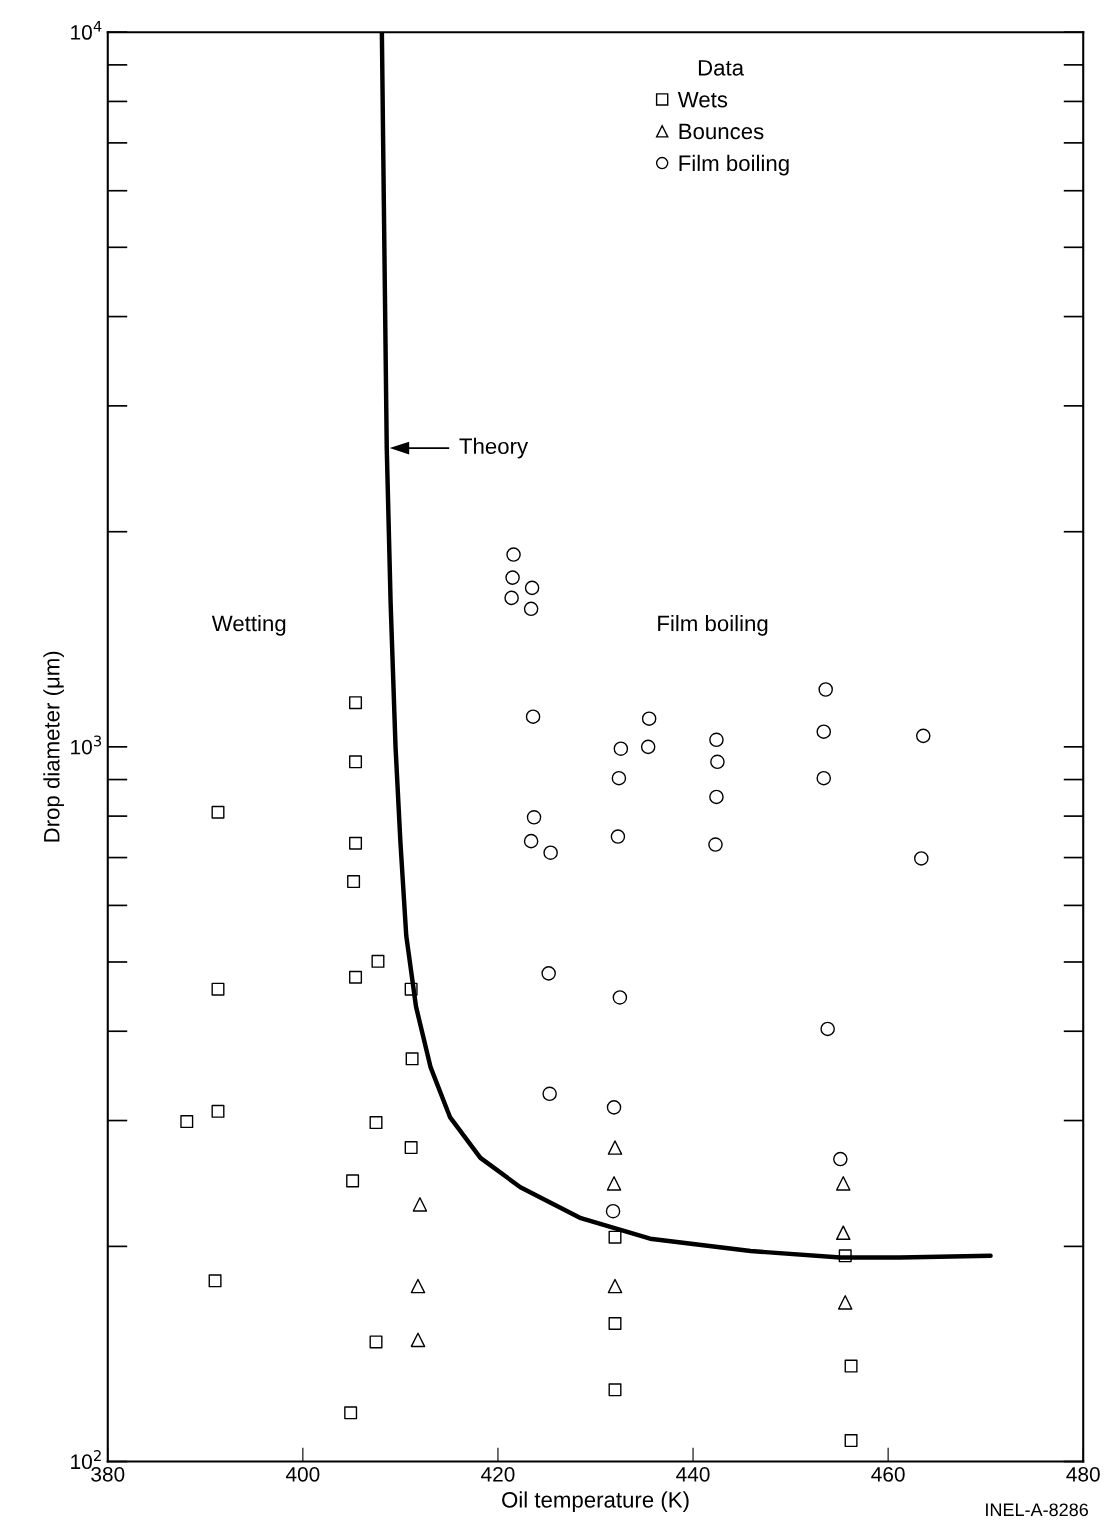 This screenshot has height=1532, width=1111. I want to click on x-tick-label: 460, so click(888, 1474).